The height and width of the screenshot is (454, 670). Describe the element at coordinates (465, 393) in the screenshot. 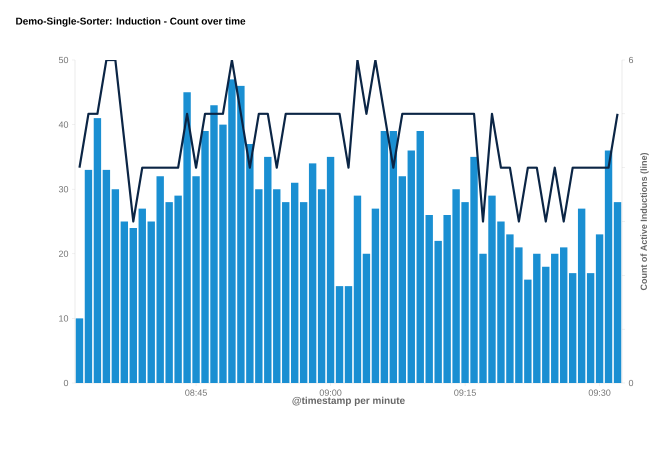

I see `x-tick-label: 09:15` at that location.